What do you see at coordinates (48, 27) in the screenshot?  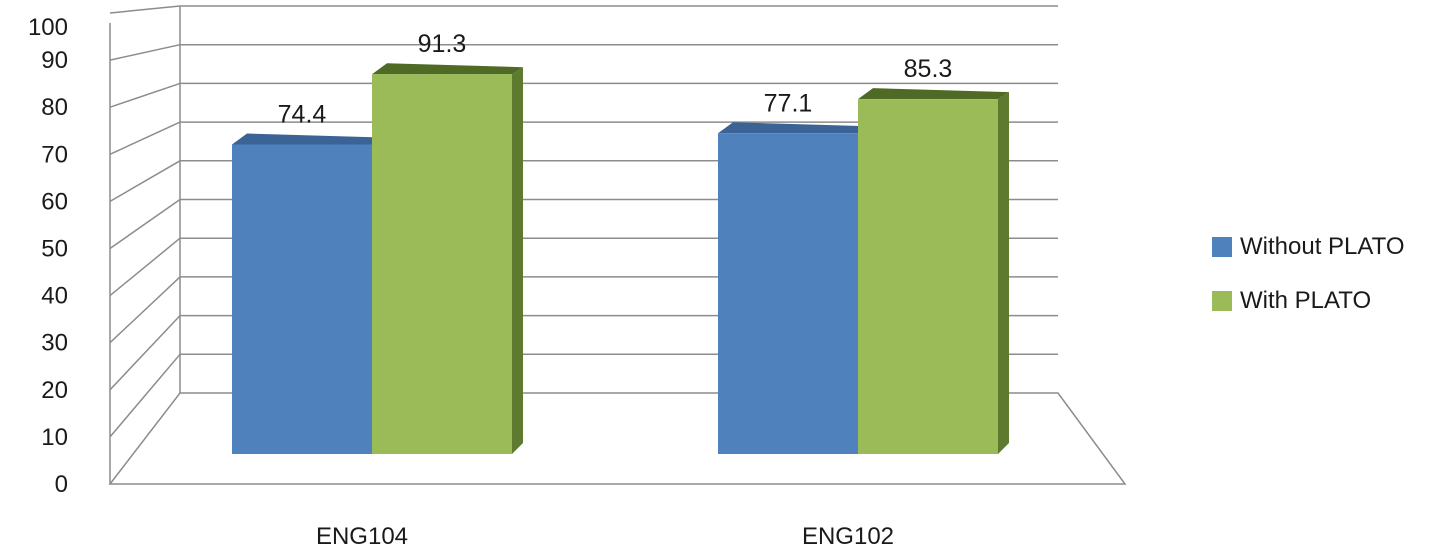 I see `y-tick-label: 100` at bounding box center [48, 27].